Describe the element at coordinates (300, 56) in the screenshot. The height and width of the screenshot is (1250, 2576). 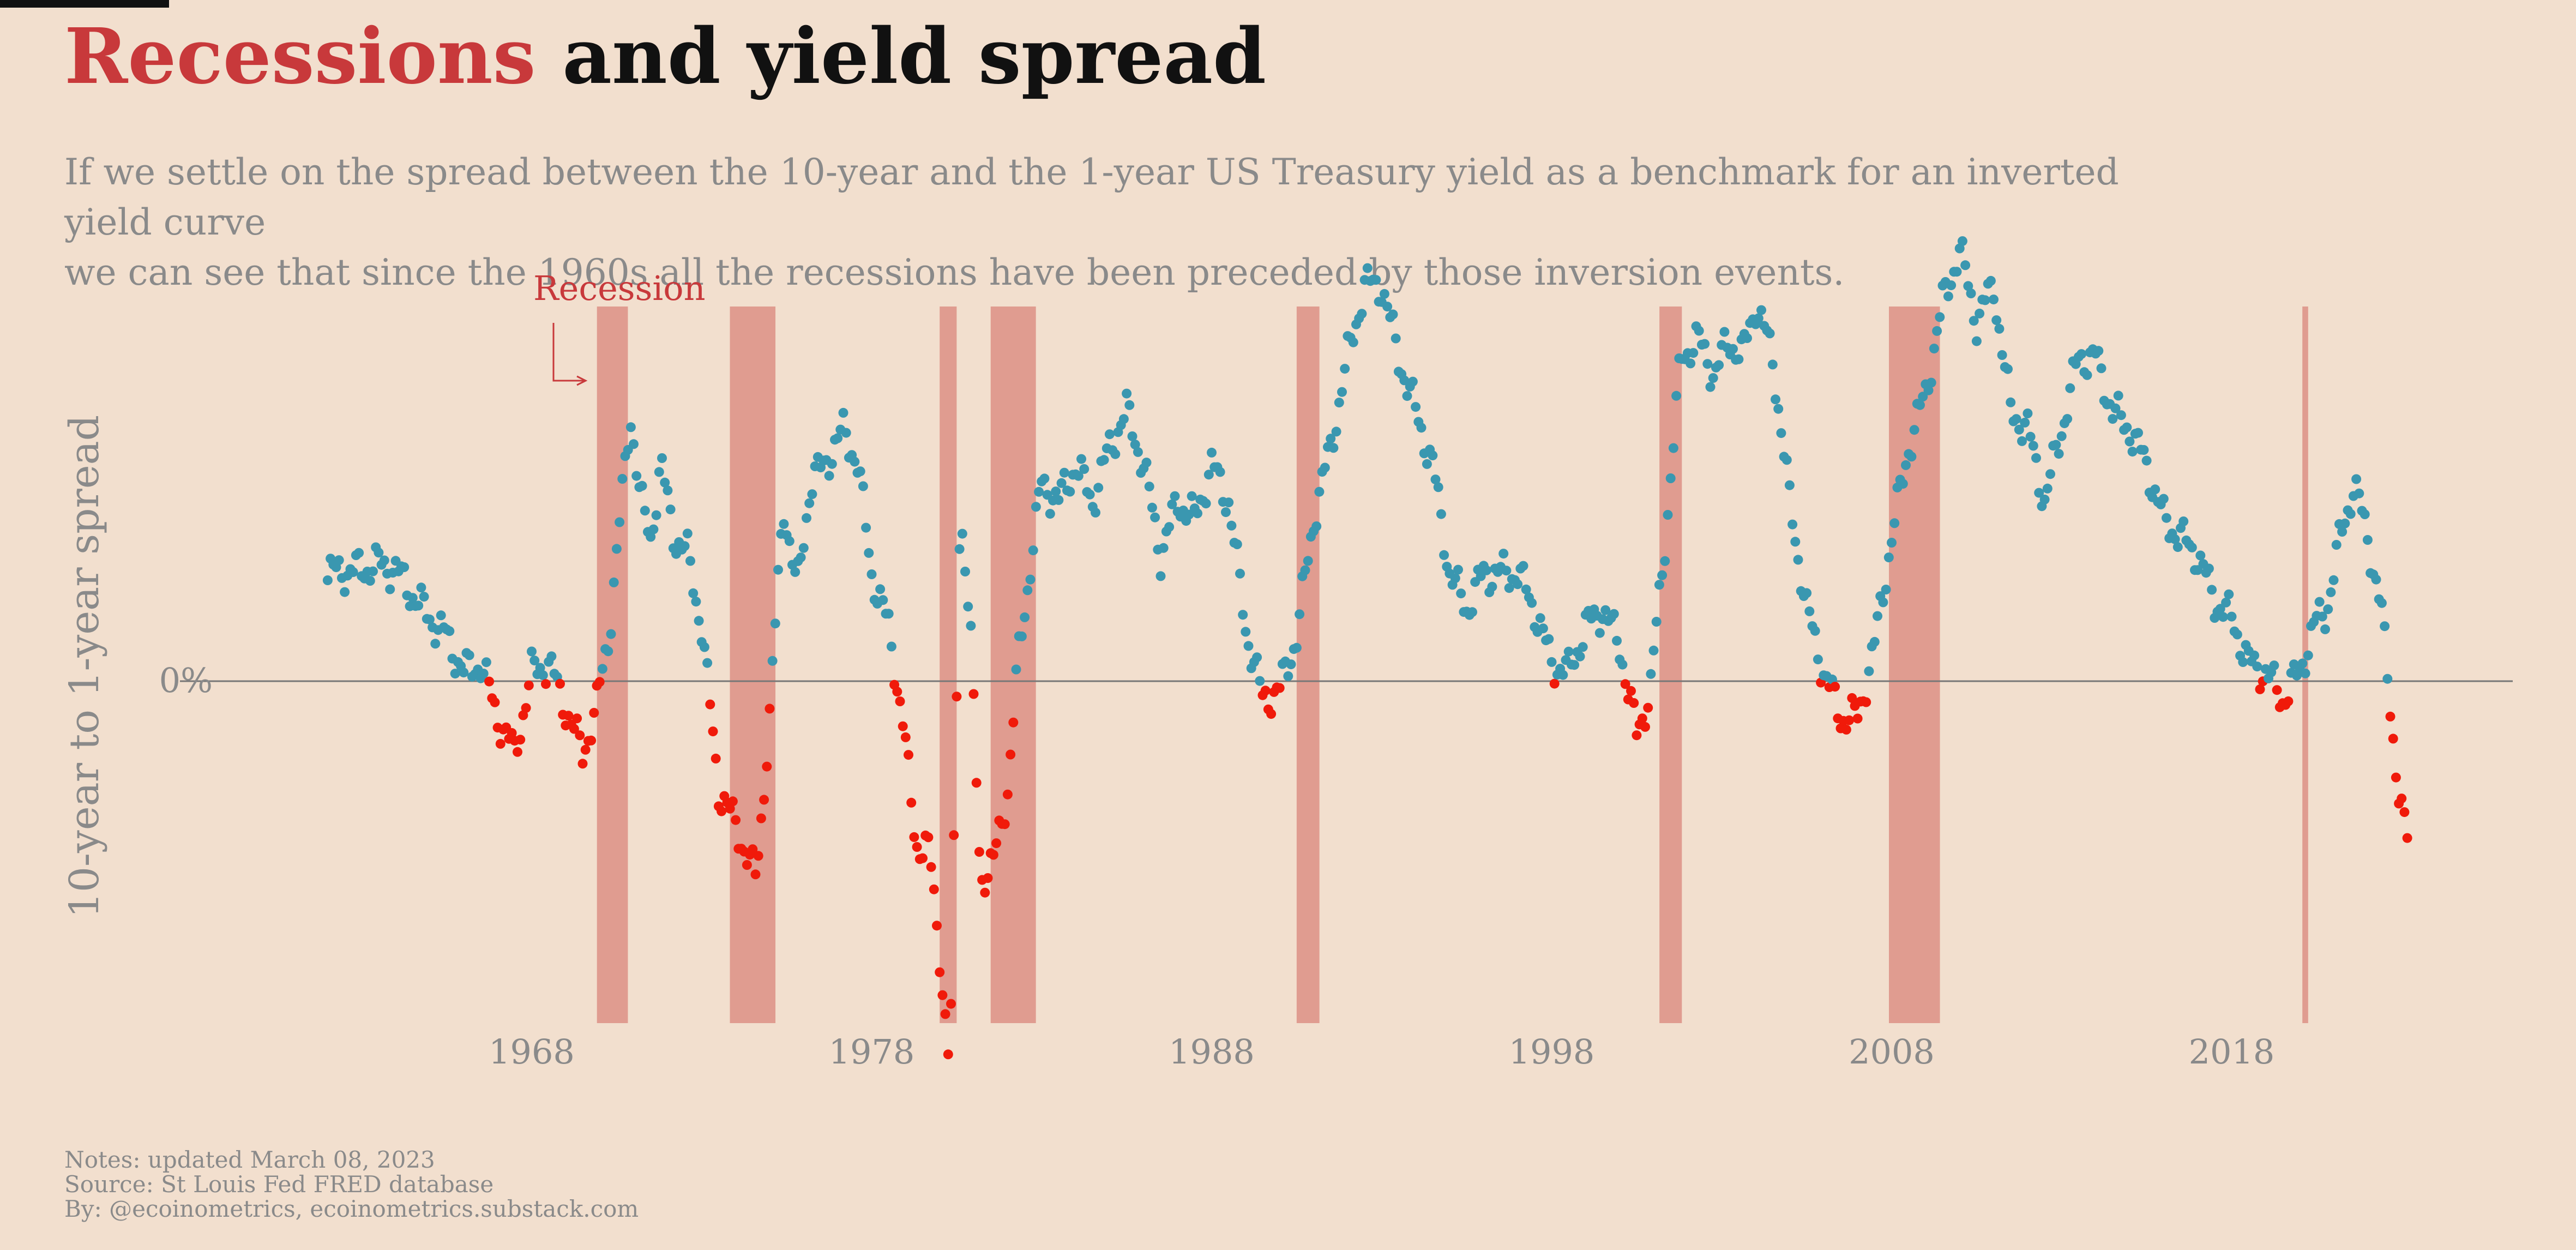
I see `title-highlight: Recessions` at that location.